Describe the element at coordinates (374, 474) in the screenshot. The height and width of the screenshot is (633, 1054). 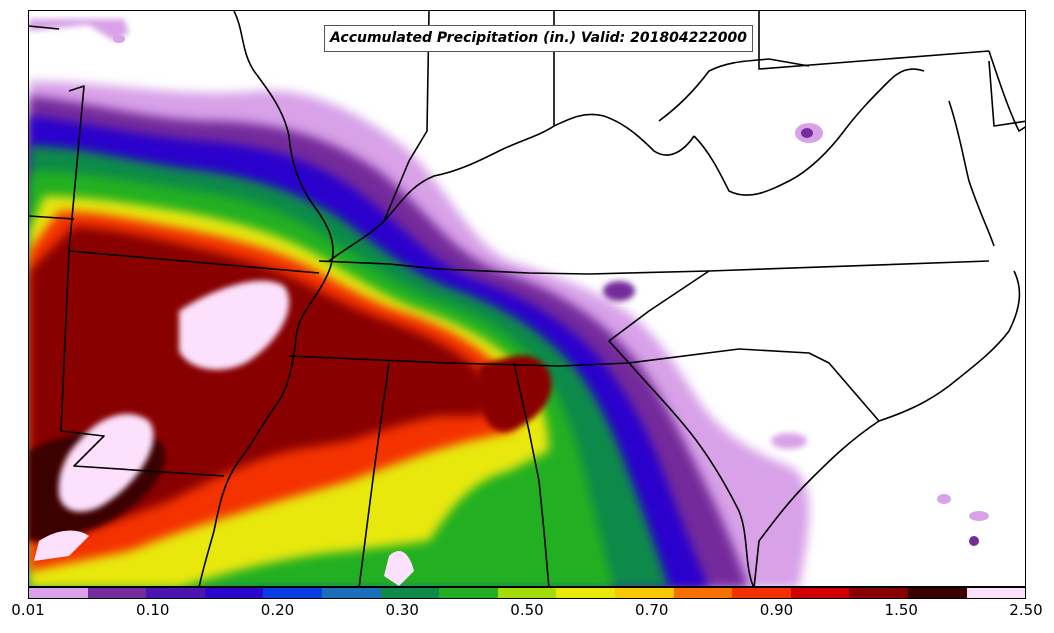
I see `ms-al-boundary` at that location.